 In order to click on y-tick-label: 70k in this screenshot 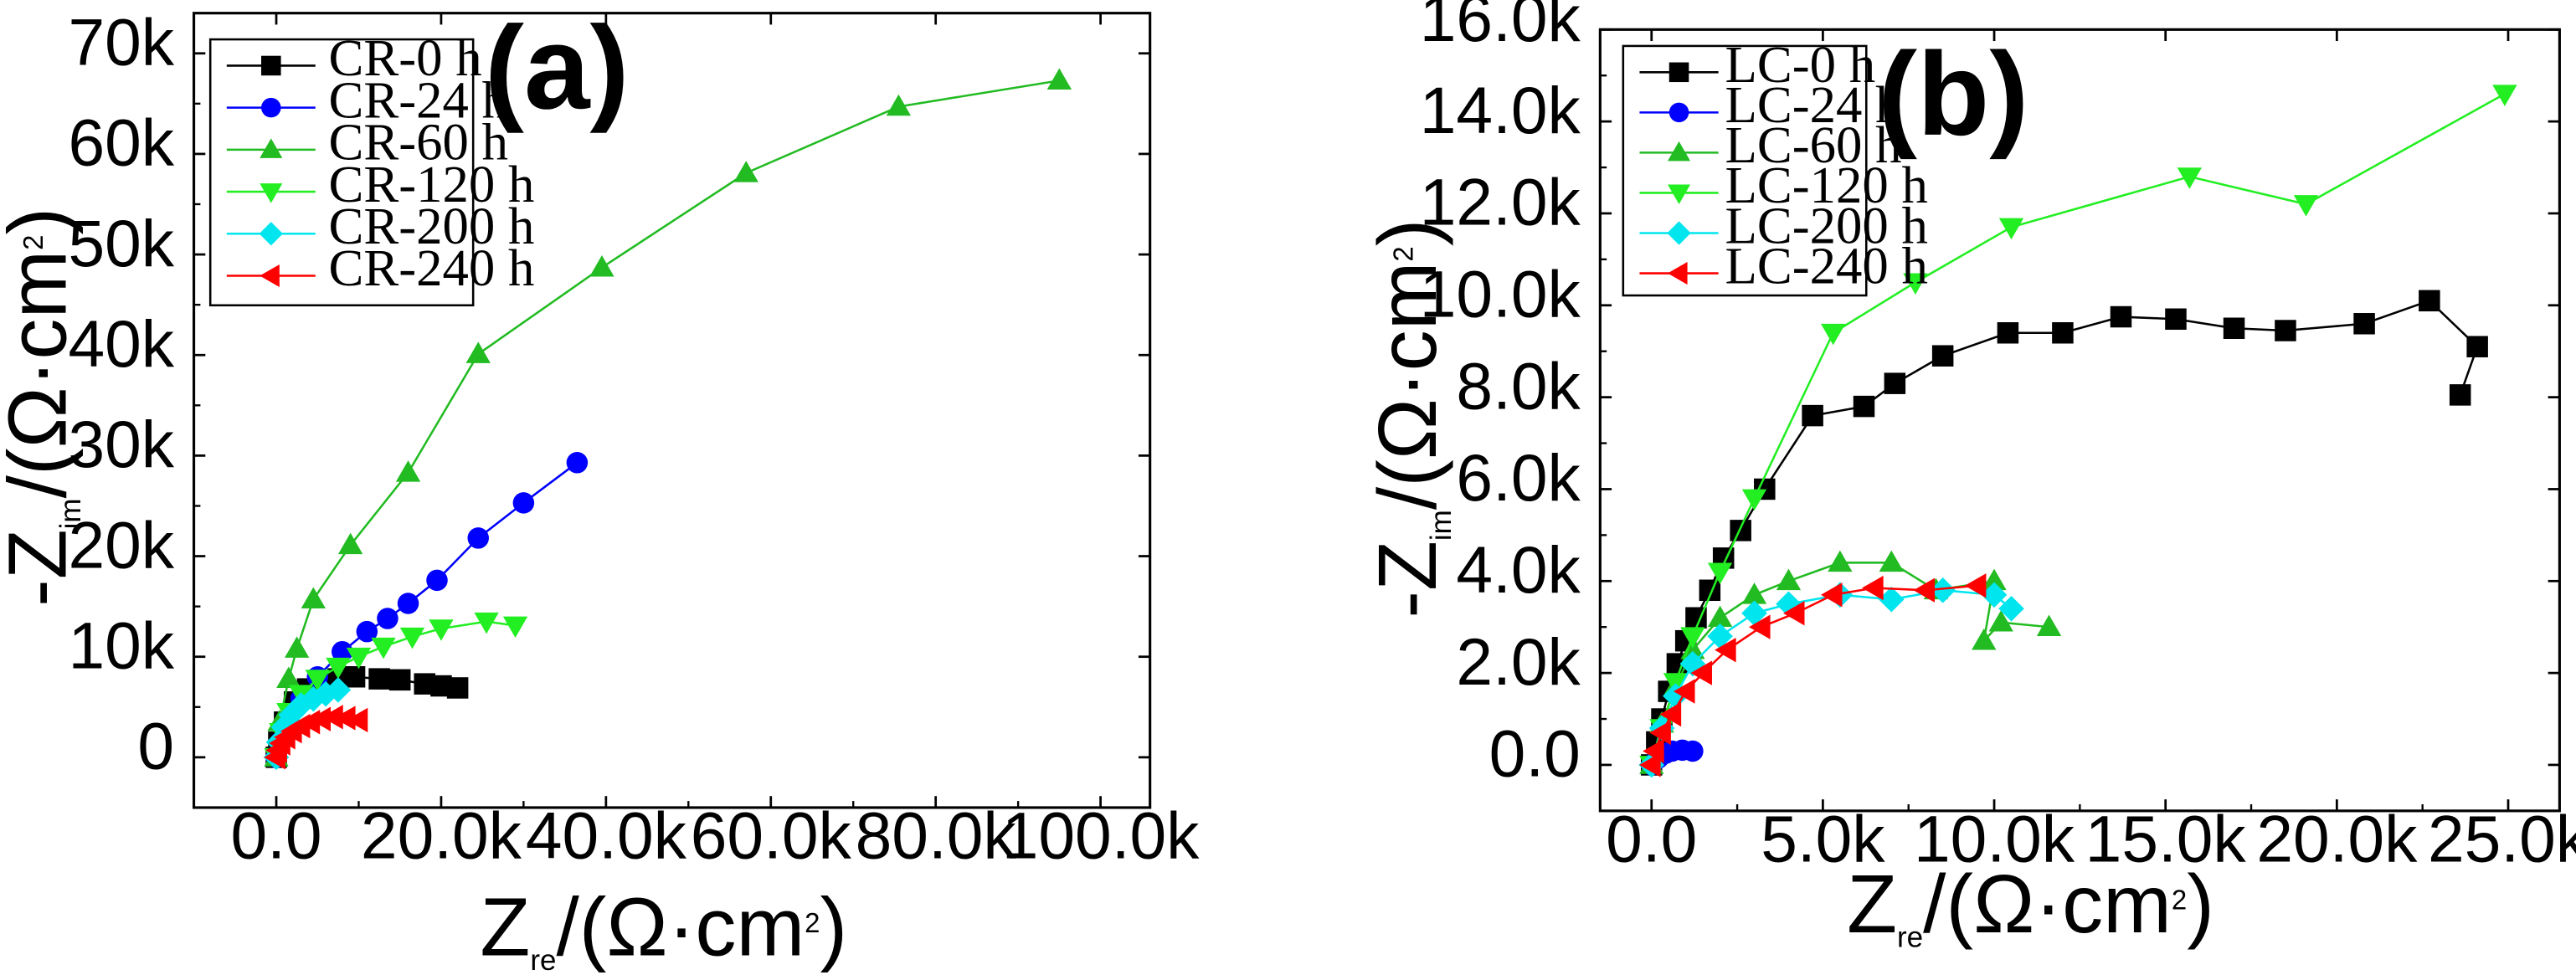, I will do `click(121, 43)`.